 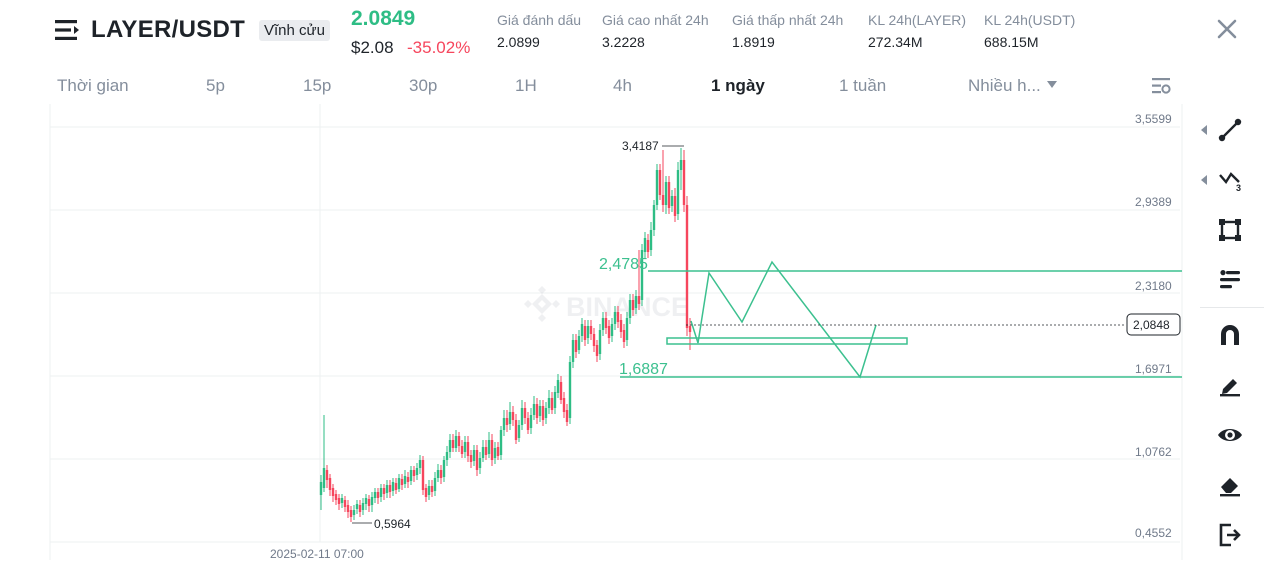 I want to click on fib-wave-icon: 3, so click(x=1230, y=182).